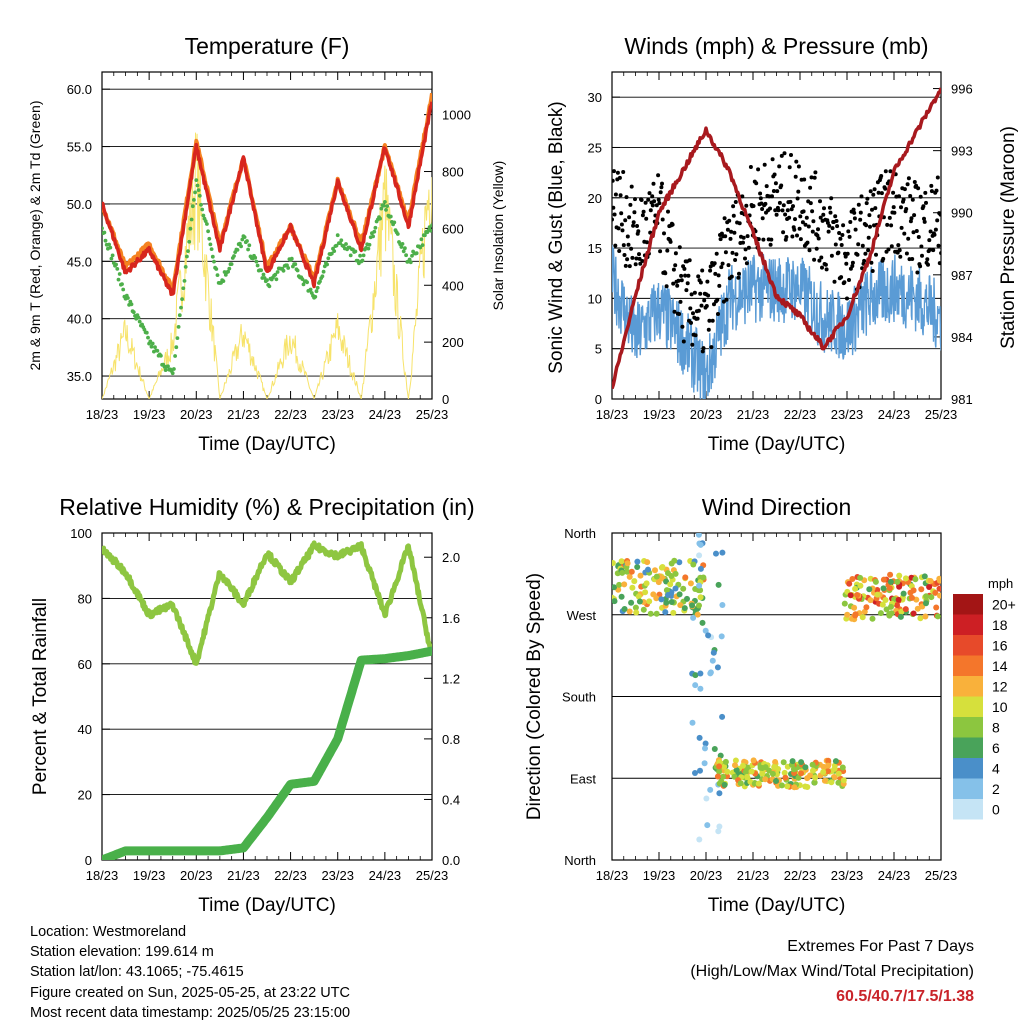  What do you see at coordinates (595, 248) in the screenshot?
I see `y-tick-label: 15` at bounding box center [595, 248].